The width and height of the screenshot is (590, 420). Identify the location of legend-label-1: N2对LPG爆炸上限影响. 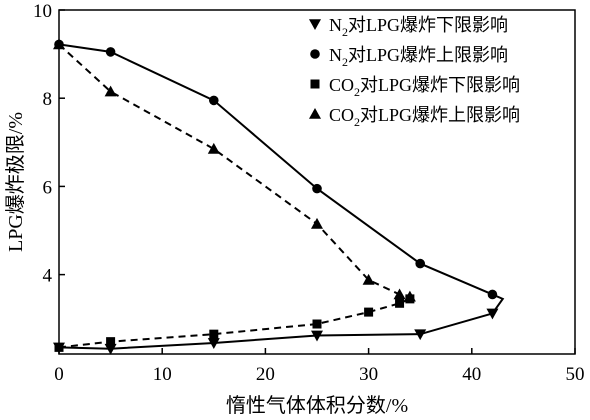
(418, 57).